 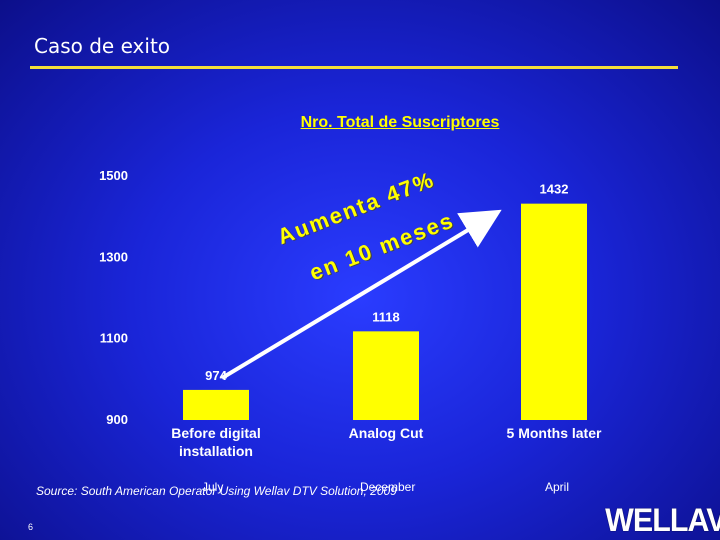 I want to click on slide-title: Caso de exito, so click(x=102, y=46).